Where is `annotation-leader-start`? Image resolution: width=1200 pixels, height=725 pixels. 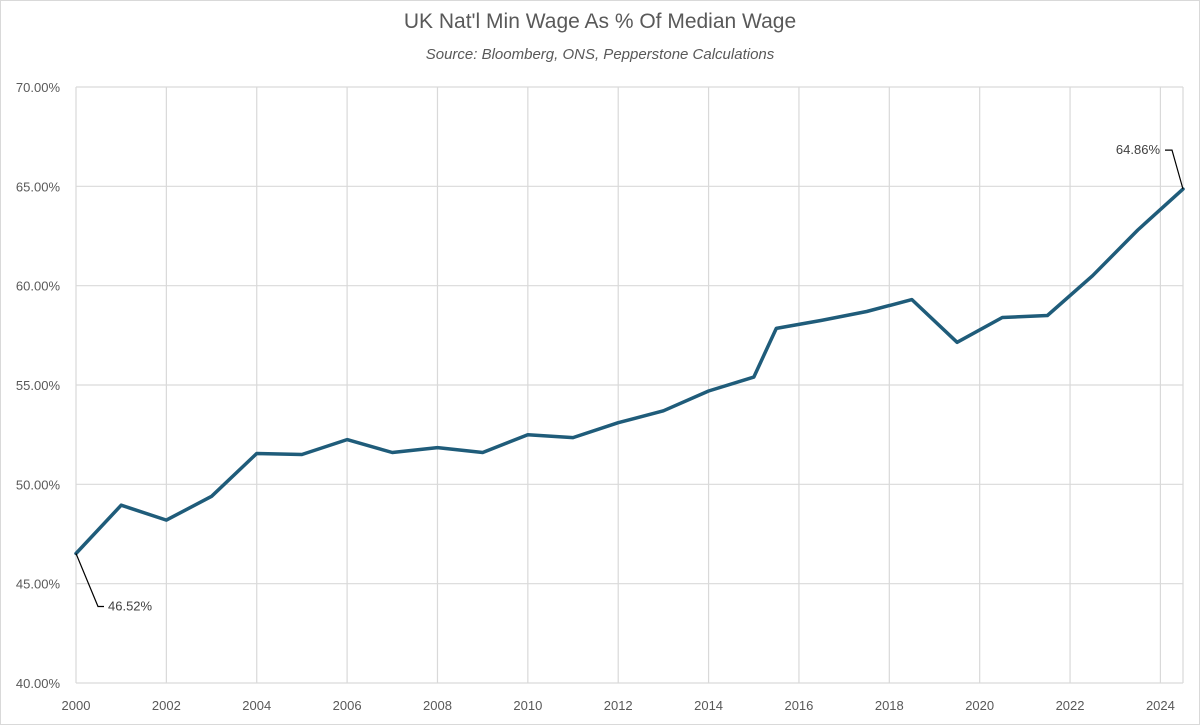
annotation-leader-start is located at coordinates (89, 580).